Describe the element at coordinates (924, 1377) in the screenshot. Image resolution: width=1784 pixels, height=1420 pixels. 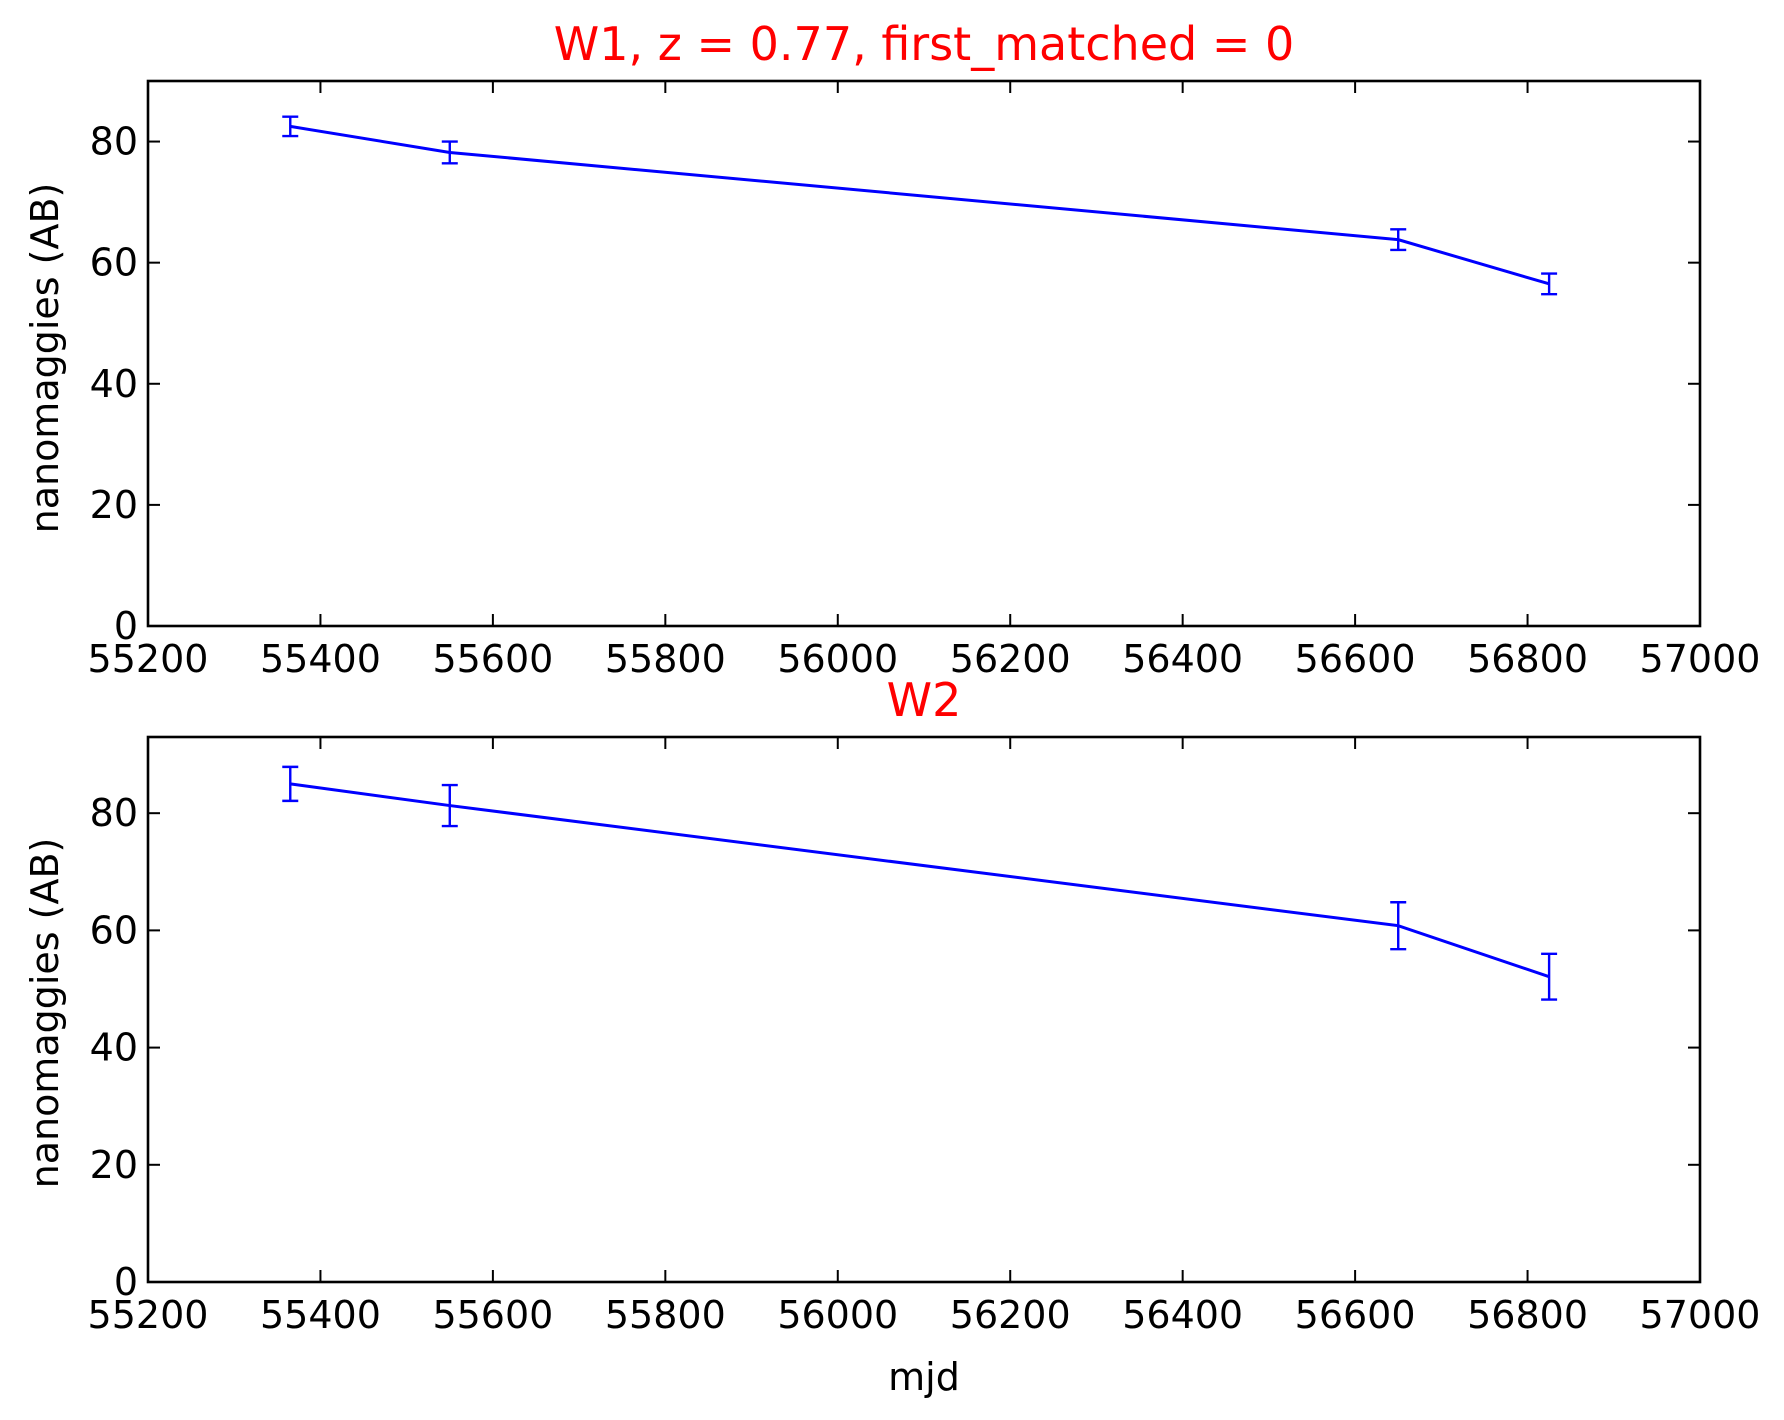
I see `w2-x-axis-label: mjd` at that location.